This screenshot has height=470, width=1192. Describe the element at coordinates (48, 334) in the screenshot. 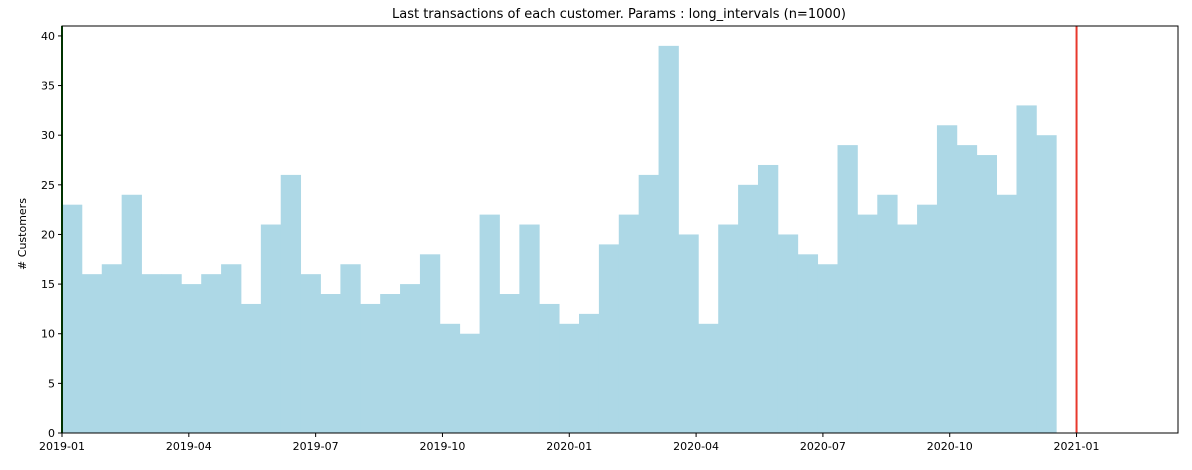

I see `y-tick-label: 10` at that location.